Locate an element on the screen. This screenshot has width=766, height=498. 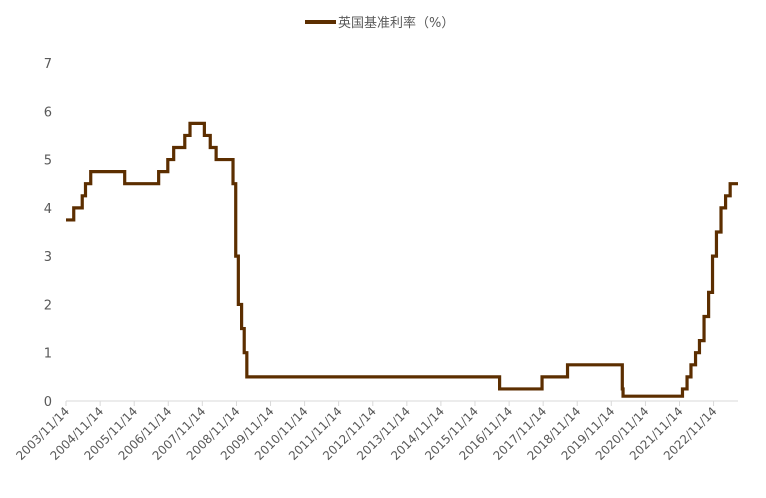
y-tick-label: 4 is located at coordinates (48, 209).